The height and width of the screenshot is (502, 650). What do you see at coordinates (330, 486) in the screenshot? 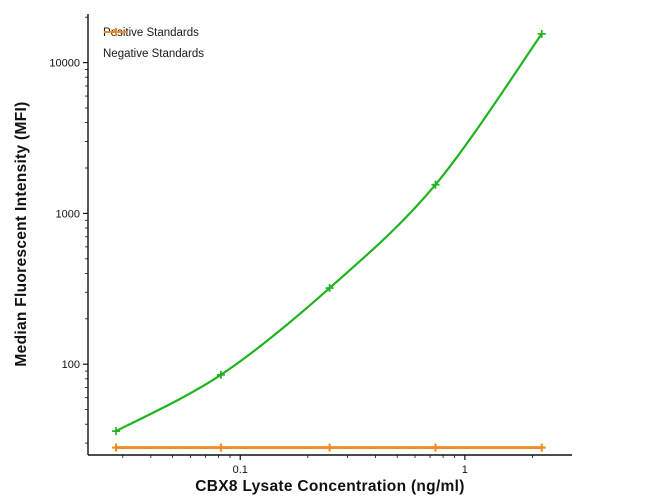
I see `x-axis-title: CBX8 Lysate Concentration (ng/ml)` at bounding box center [330, 486].